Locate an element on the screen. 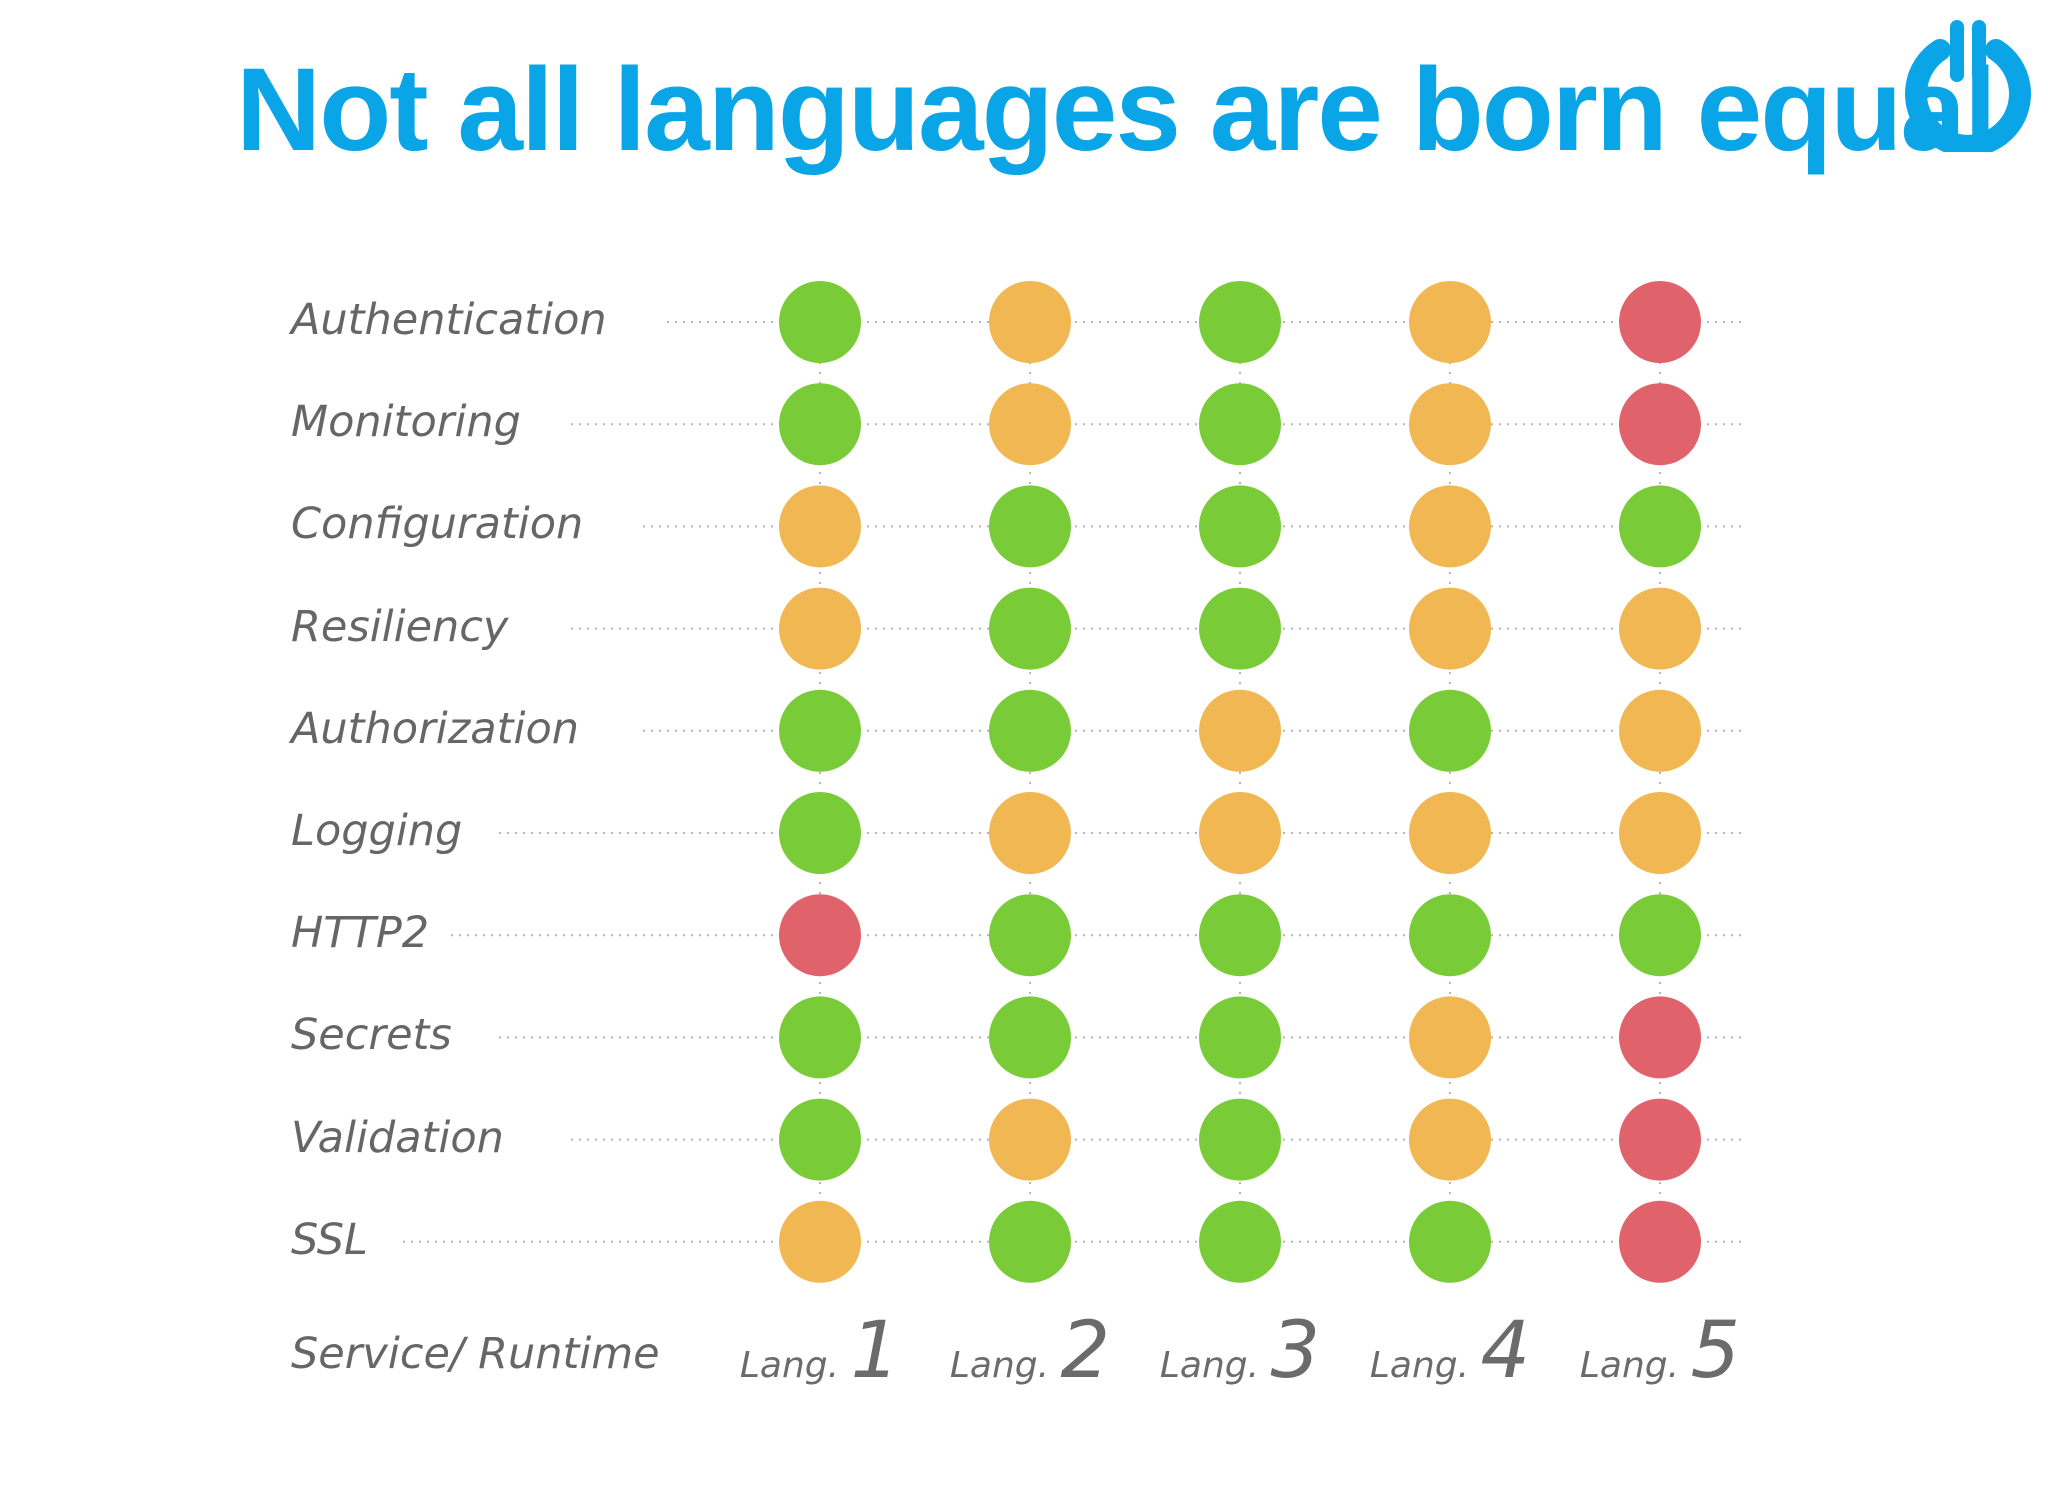  row-label-authorization: Authorization is located at coordinates (435, 728).